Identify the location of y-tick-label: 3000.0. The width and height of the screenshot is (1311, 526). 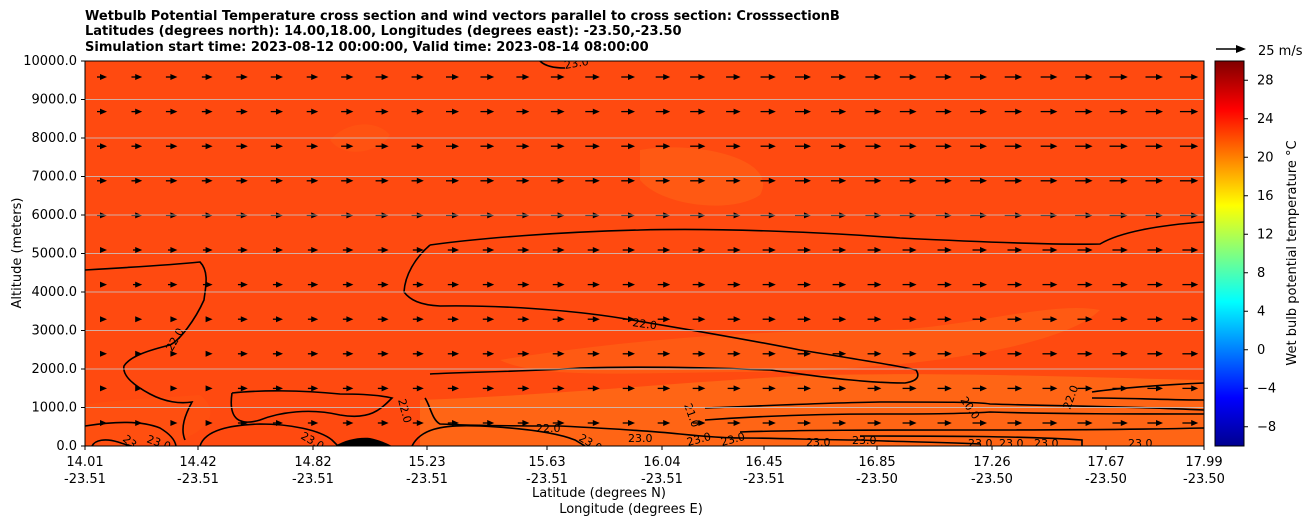
(55, 331).